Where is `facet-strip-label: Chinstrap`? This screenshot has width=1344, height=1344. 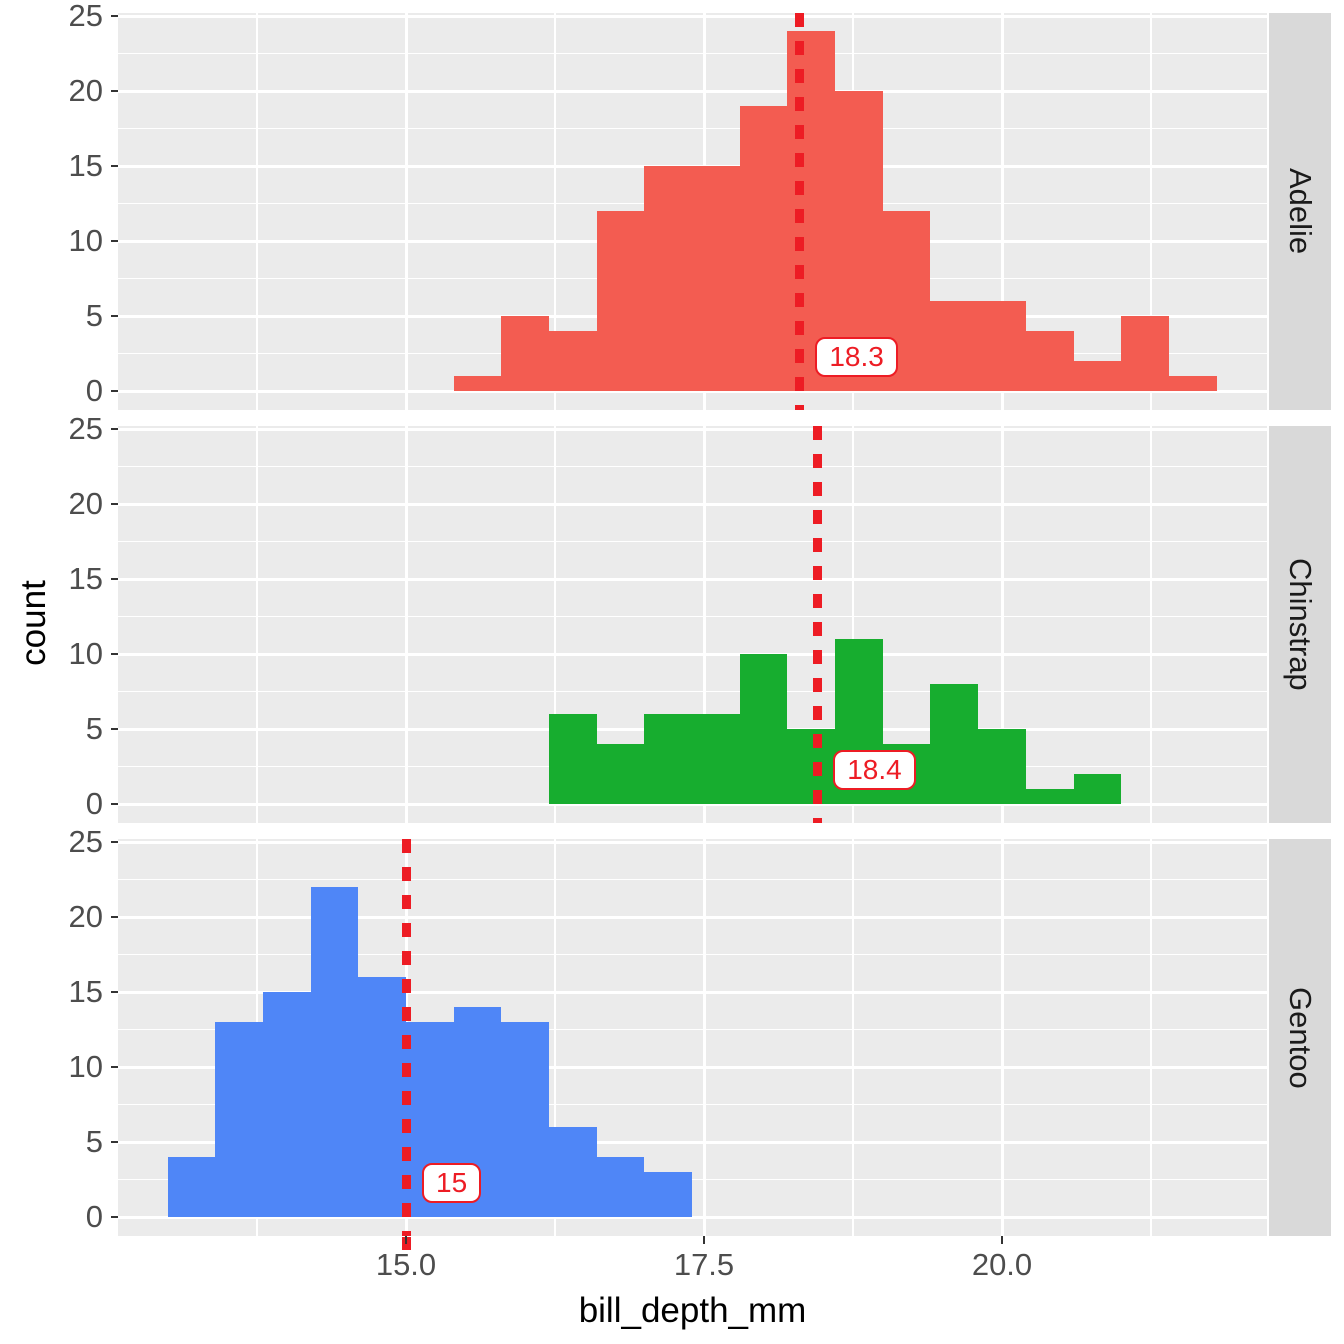
facet-strip-label: Chinstrap is located at coordinates (1300, 624).